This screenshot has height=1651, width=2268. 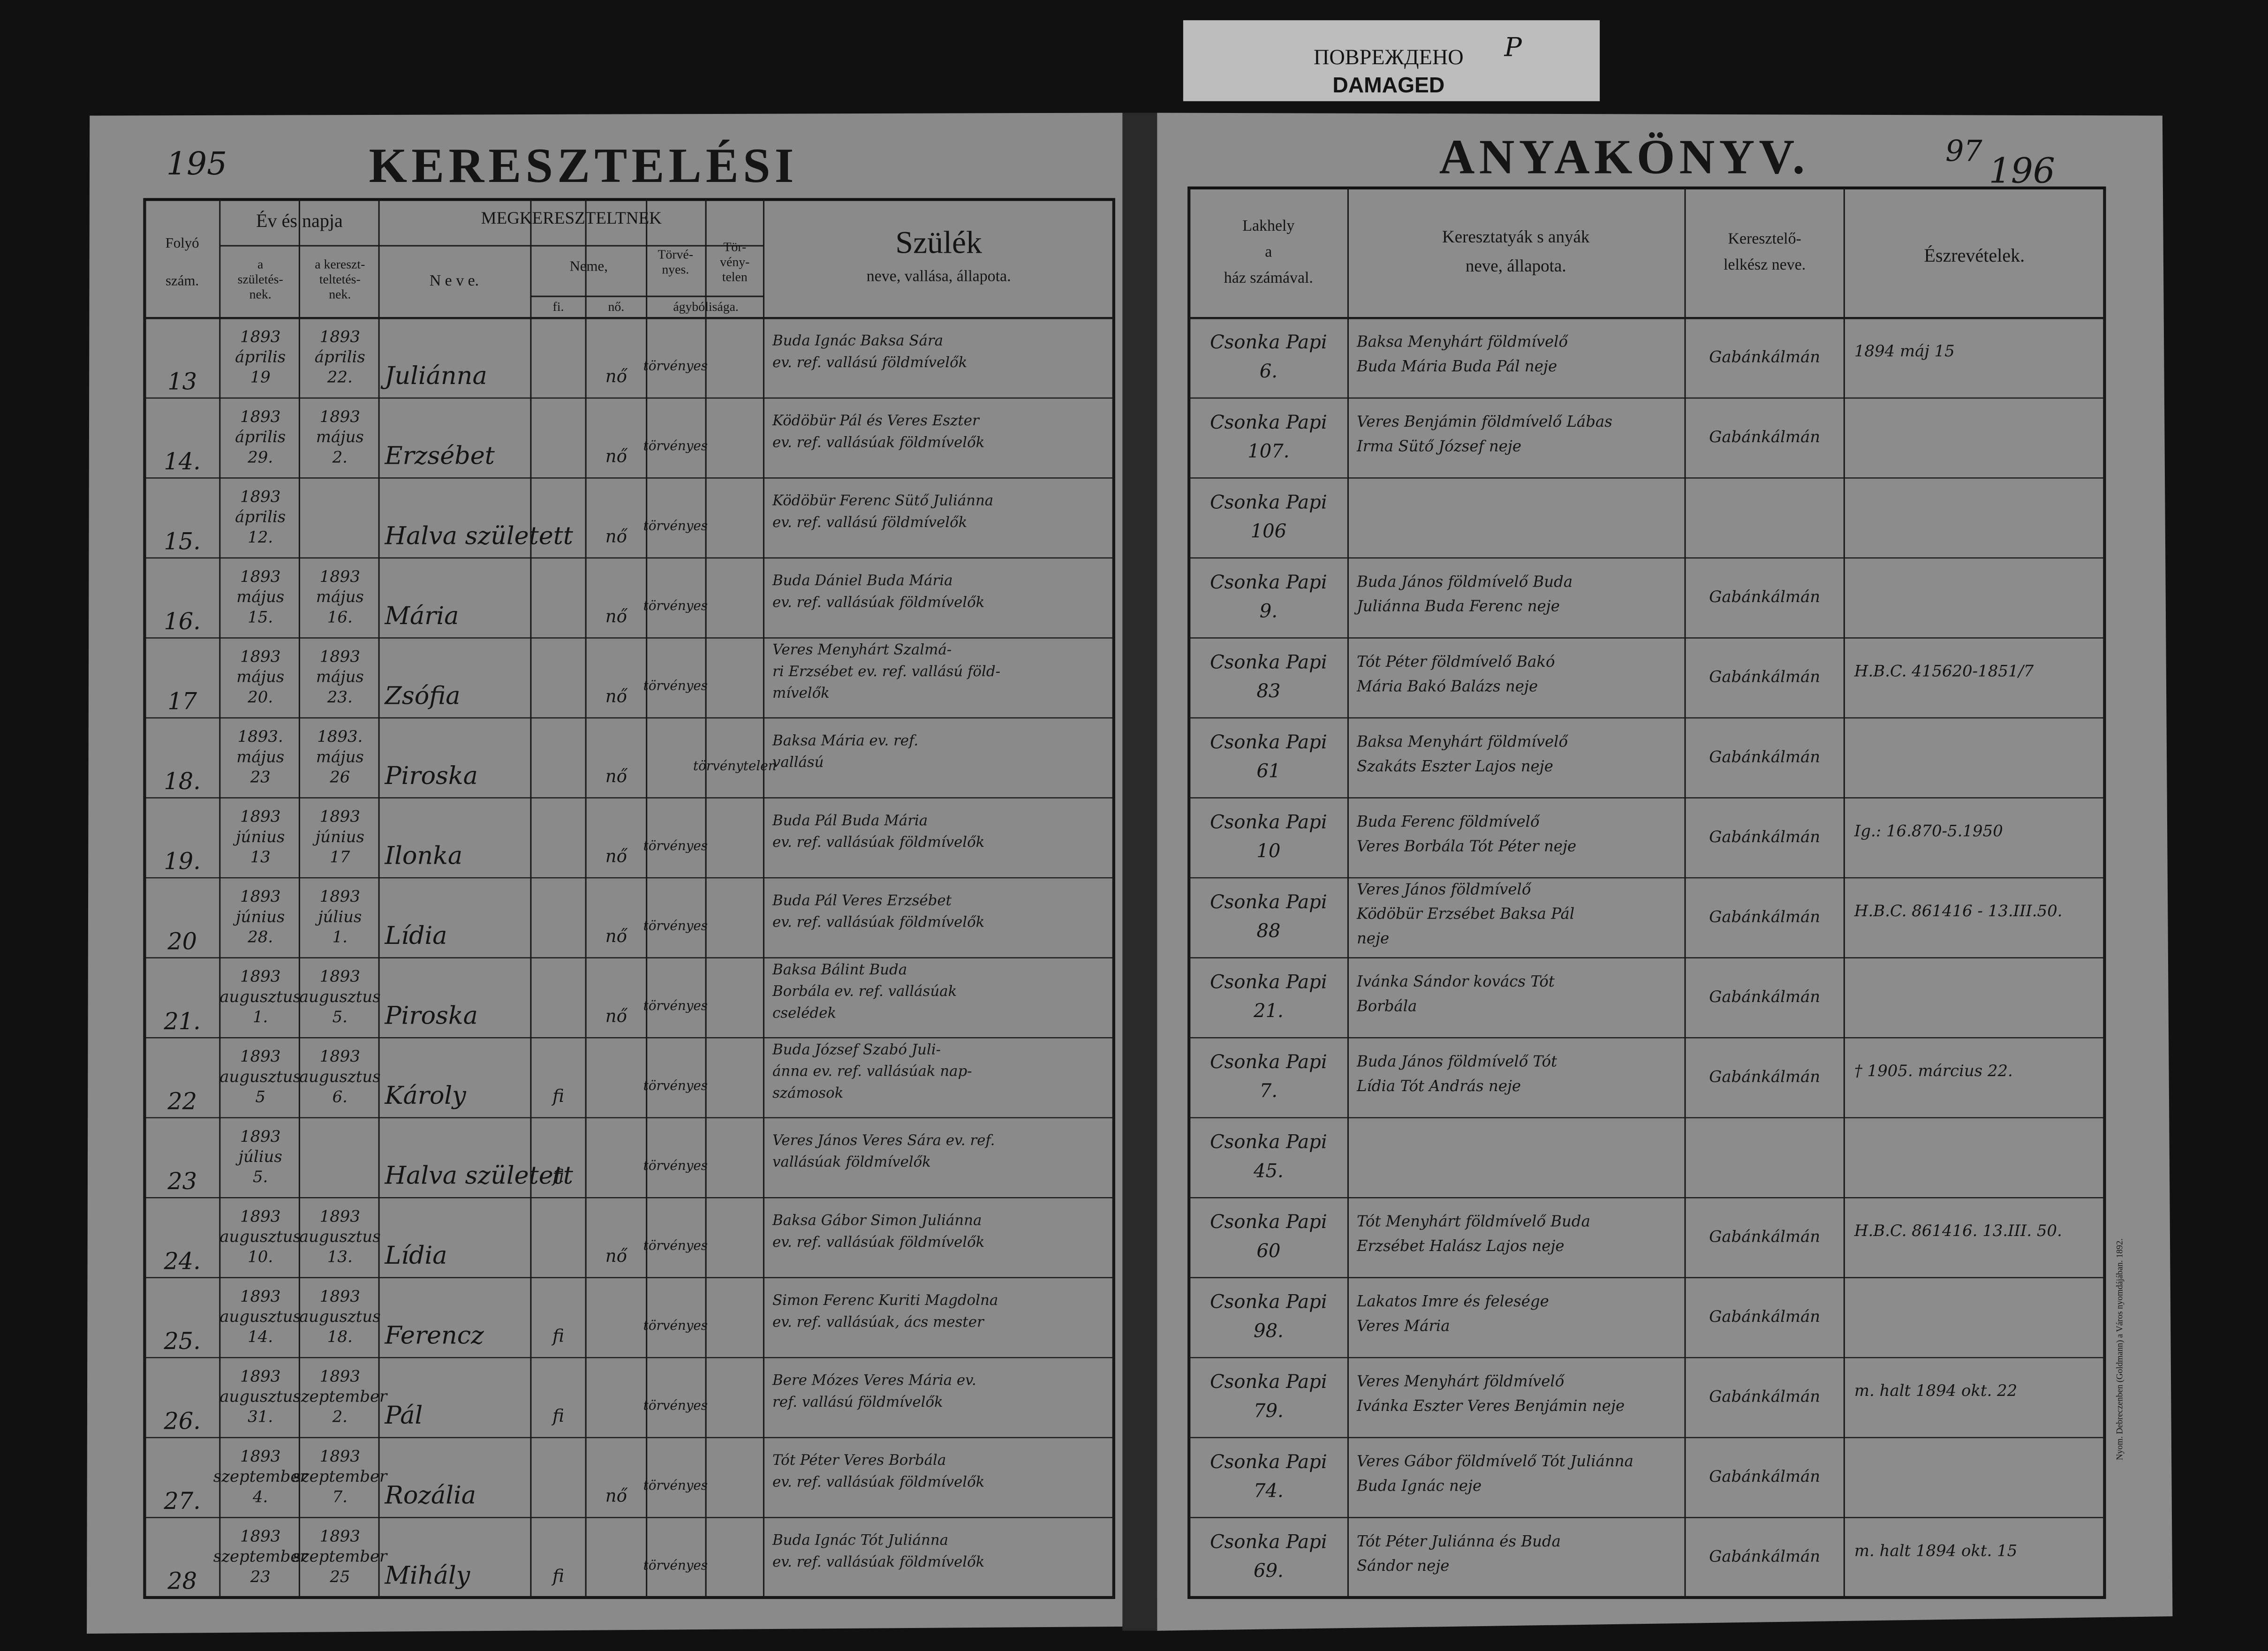 I want to click on birth-date: szeptember, so click(x=261, y=1476).